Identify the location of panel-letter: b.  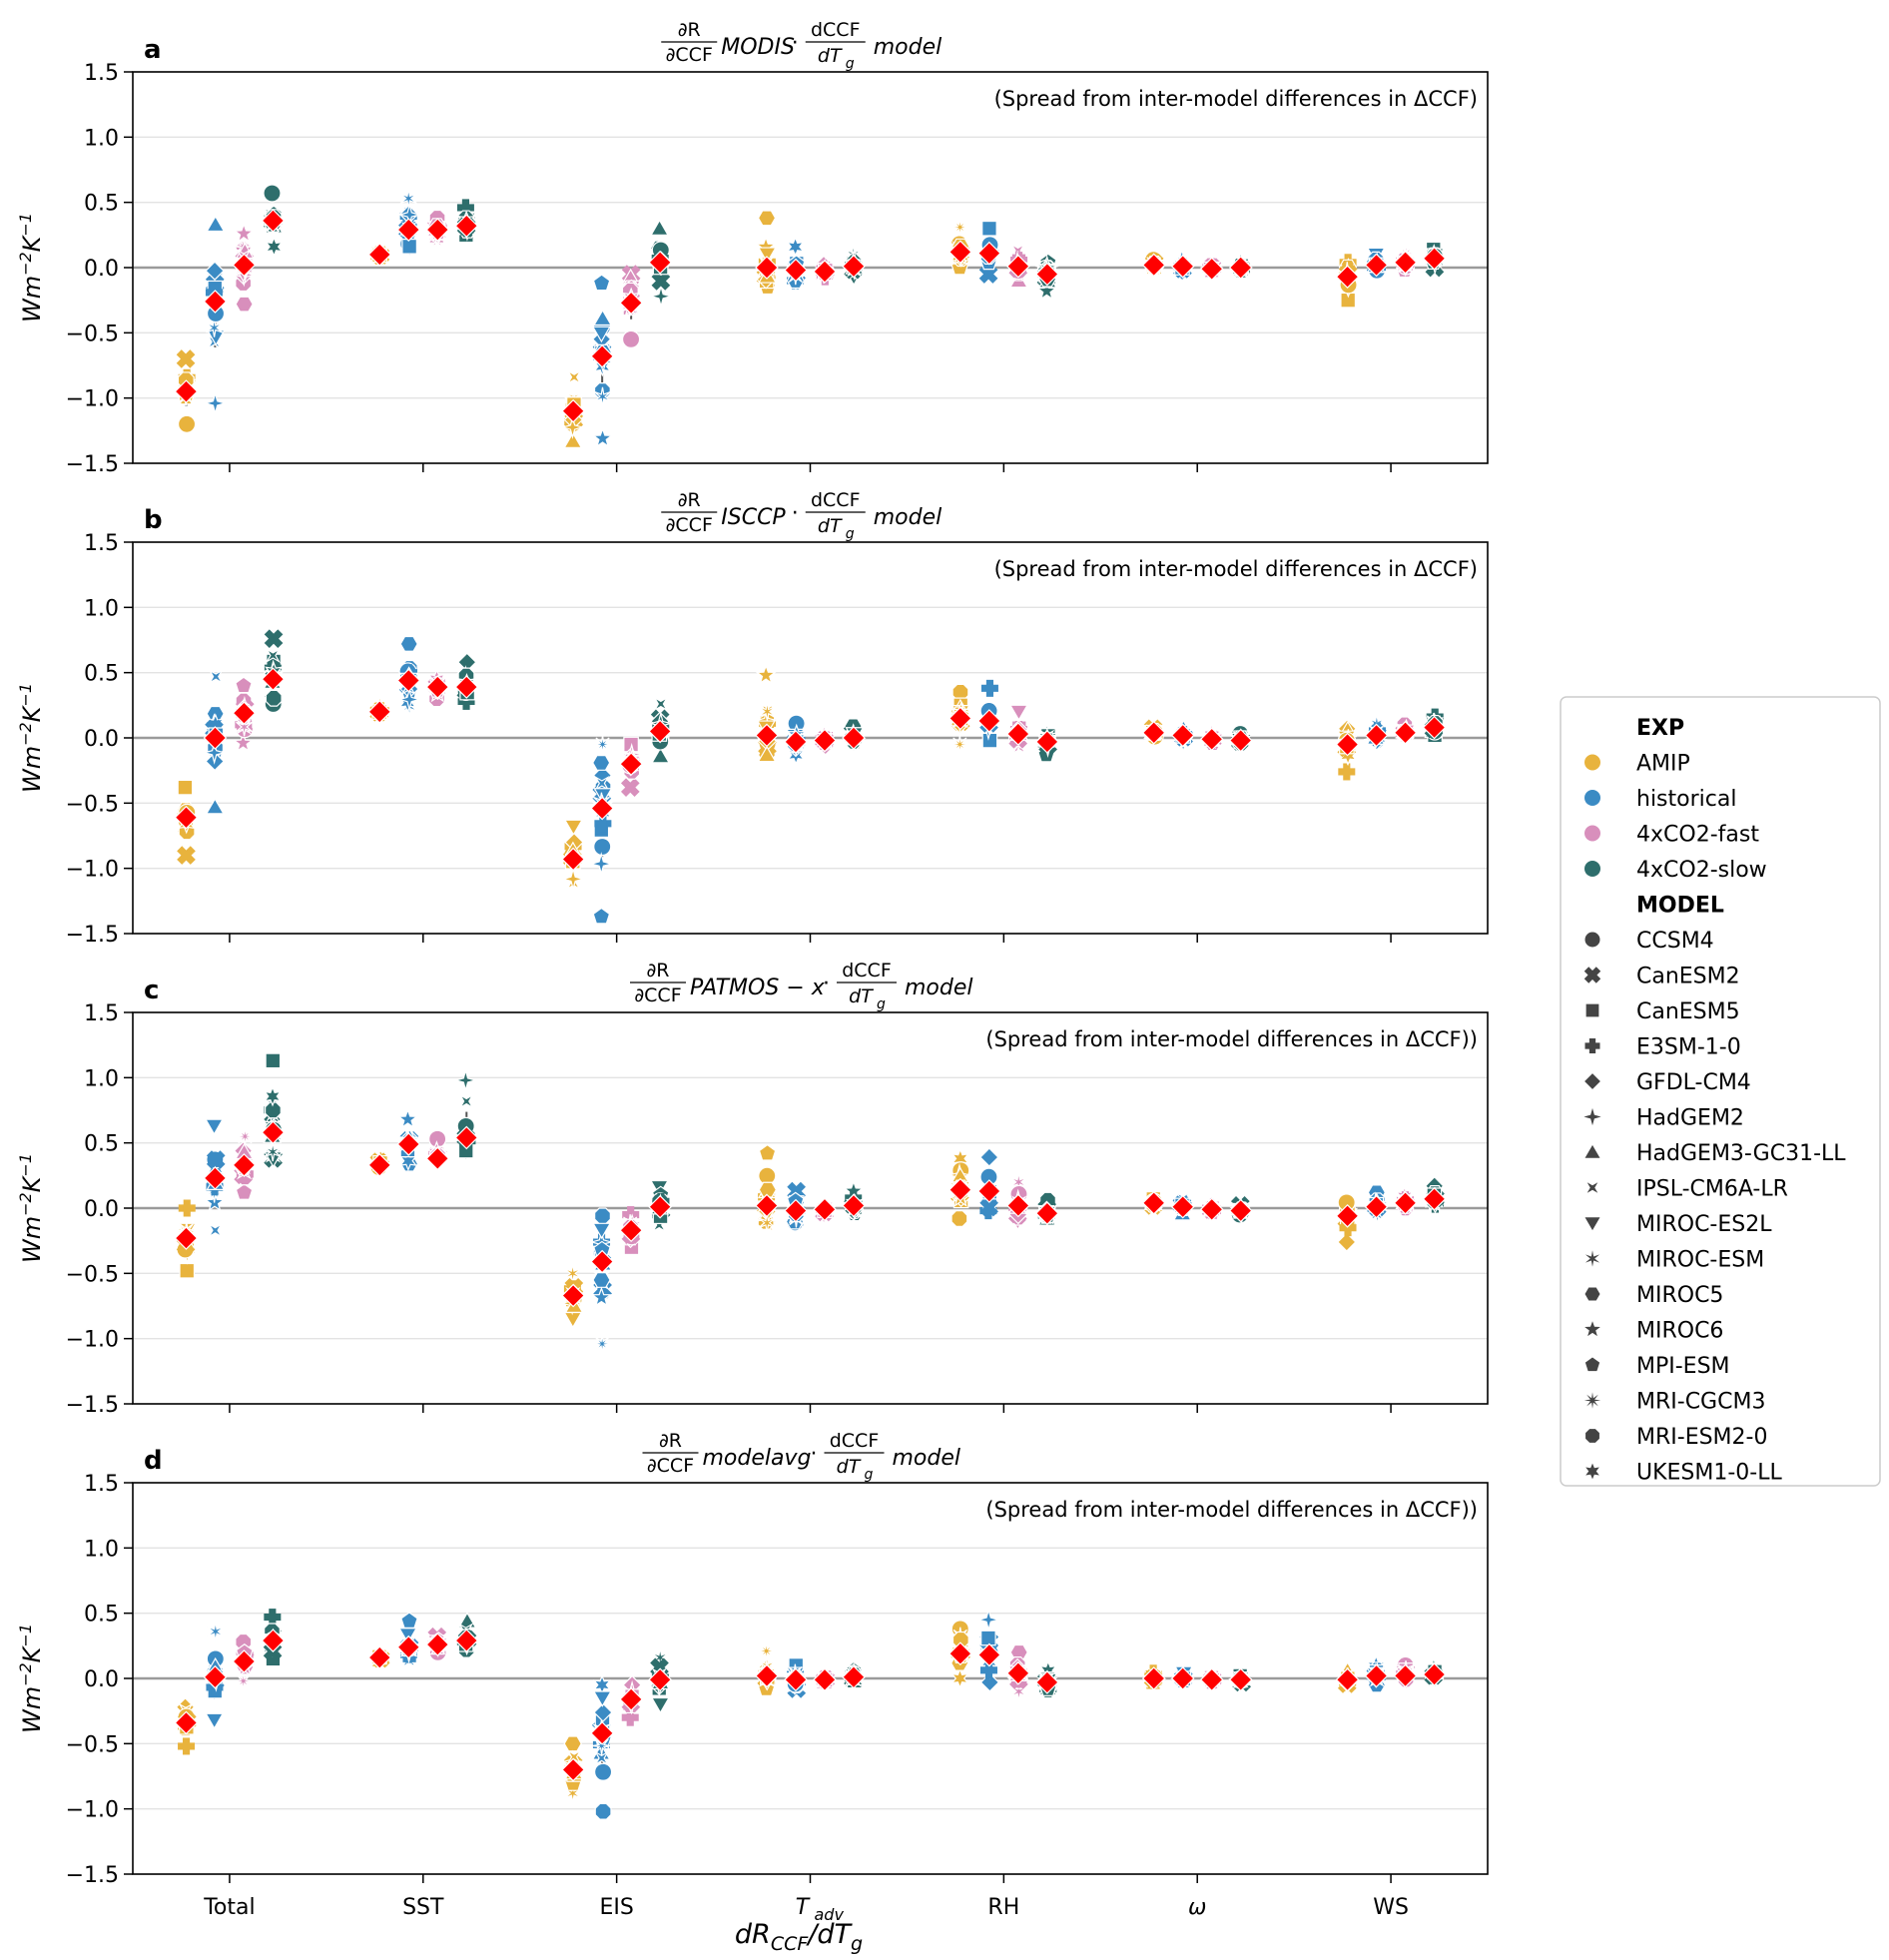
(153, 520).